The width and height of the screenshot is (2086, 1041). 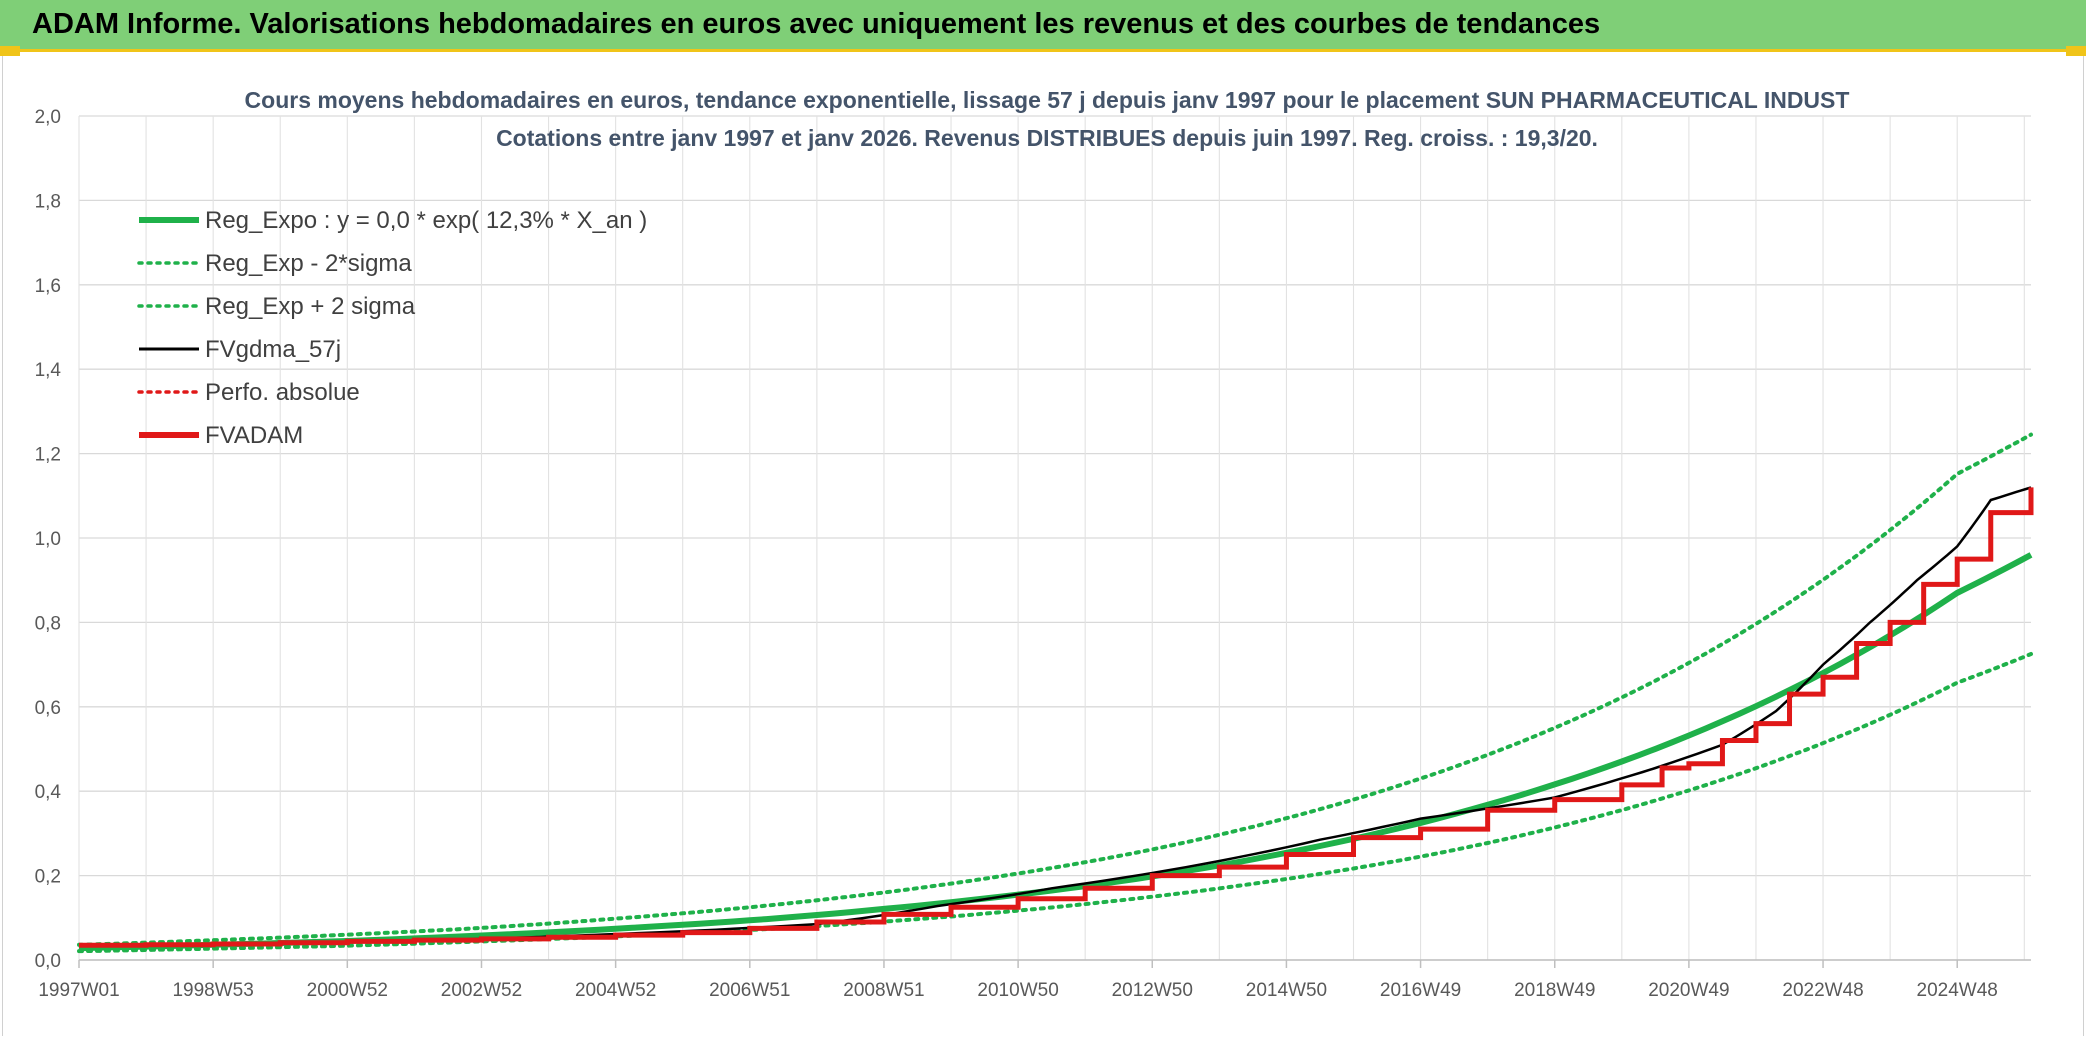 I want to click on y-tick-label: 0,2, so click(x=48, y=877).